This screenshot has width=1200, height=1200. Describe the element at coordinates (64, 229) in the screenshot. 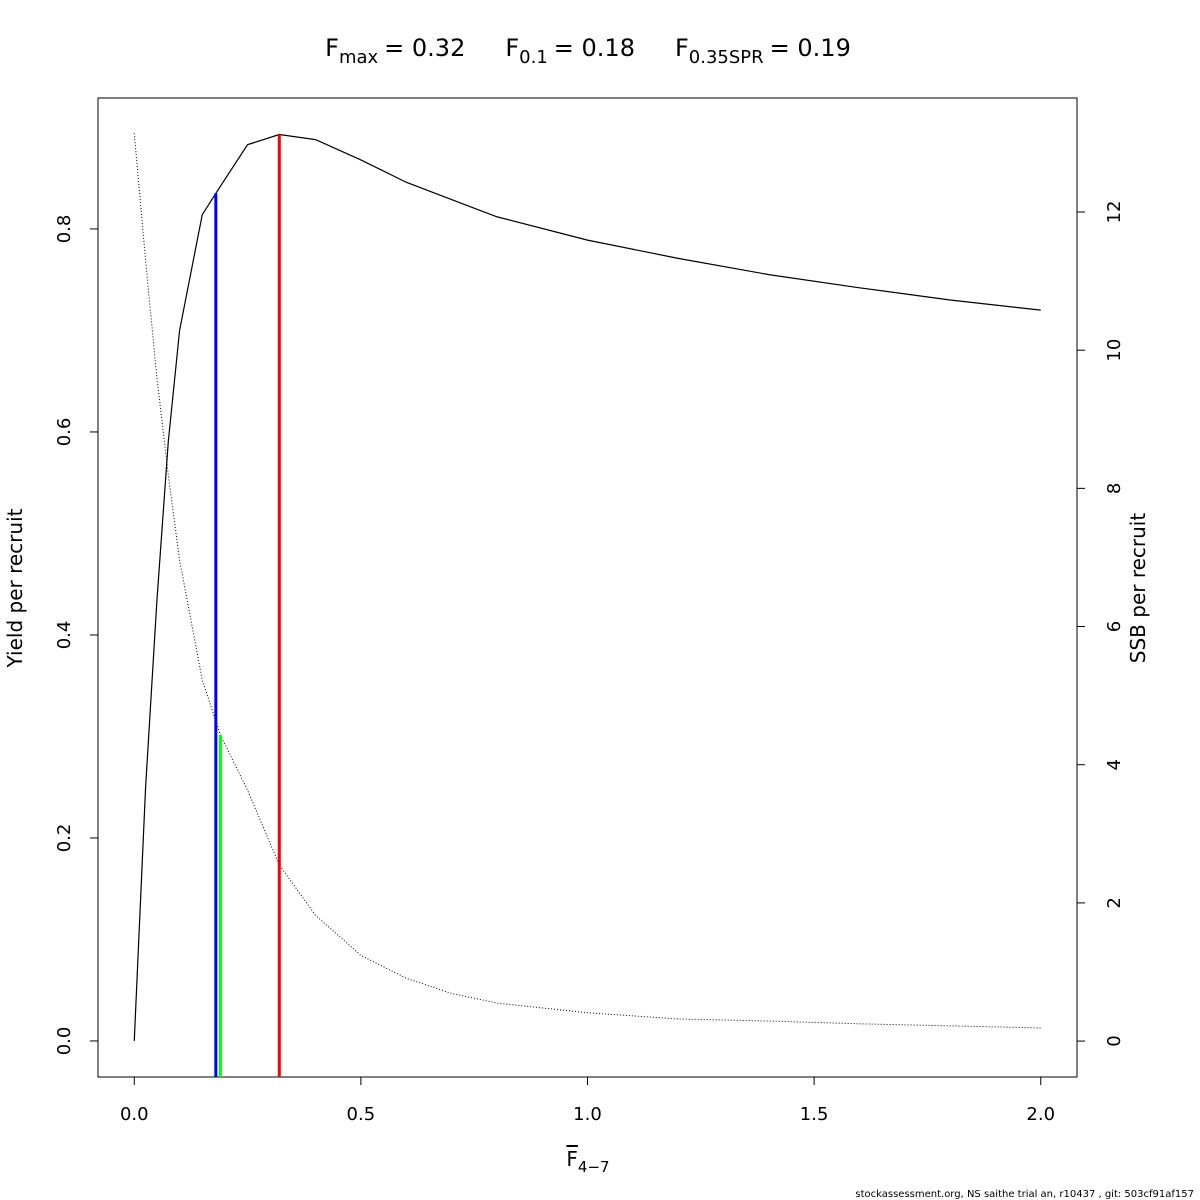

I see `y-tick-label: 0.8` at that location.